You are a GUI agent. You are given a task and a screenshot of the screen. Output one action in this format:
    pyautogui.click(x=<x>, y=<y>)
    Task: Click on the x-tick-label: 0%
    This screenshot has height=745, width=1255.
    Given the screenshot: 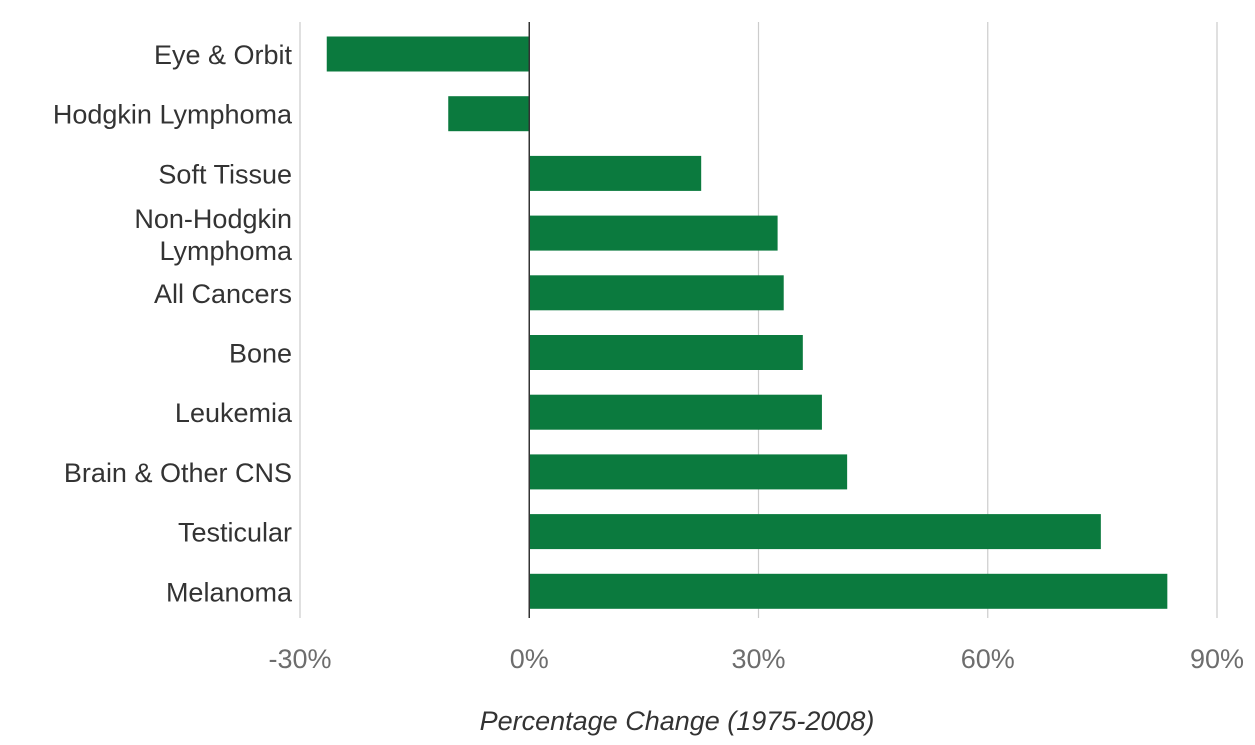 What is the action you would take?
    pyautogui.click(x=529, y=659)
    